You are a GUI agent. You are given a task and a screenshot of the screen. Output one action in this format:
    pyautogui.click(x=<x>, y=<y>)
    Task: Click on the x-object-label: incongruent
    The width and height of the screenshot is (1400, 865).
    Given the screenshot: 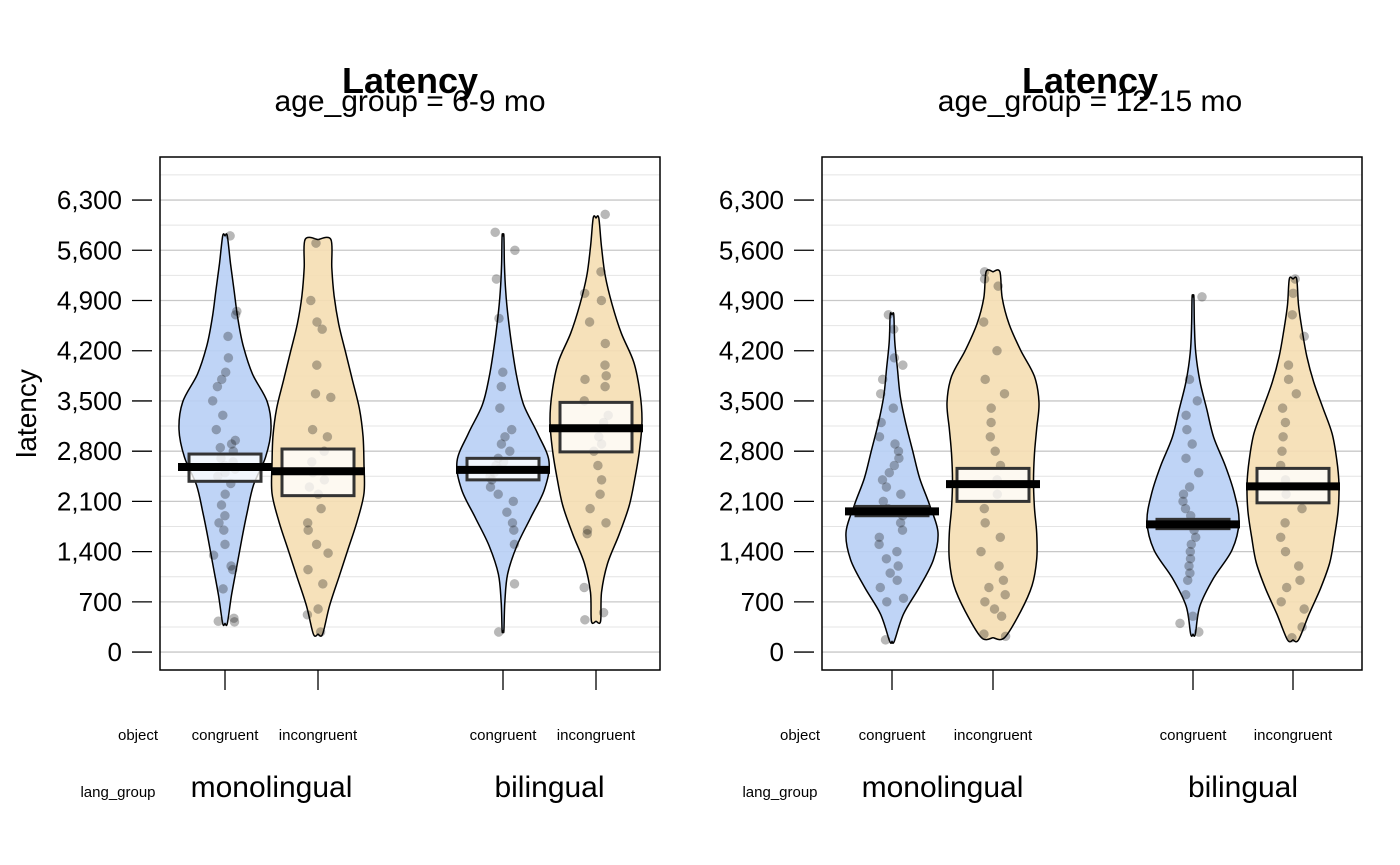 What is the action you would take?
    pyautogui.click(x=318, y=735)
    